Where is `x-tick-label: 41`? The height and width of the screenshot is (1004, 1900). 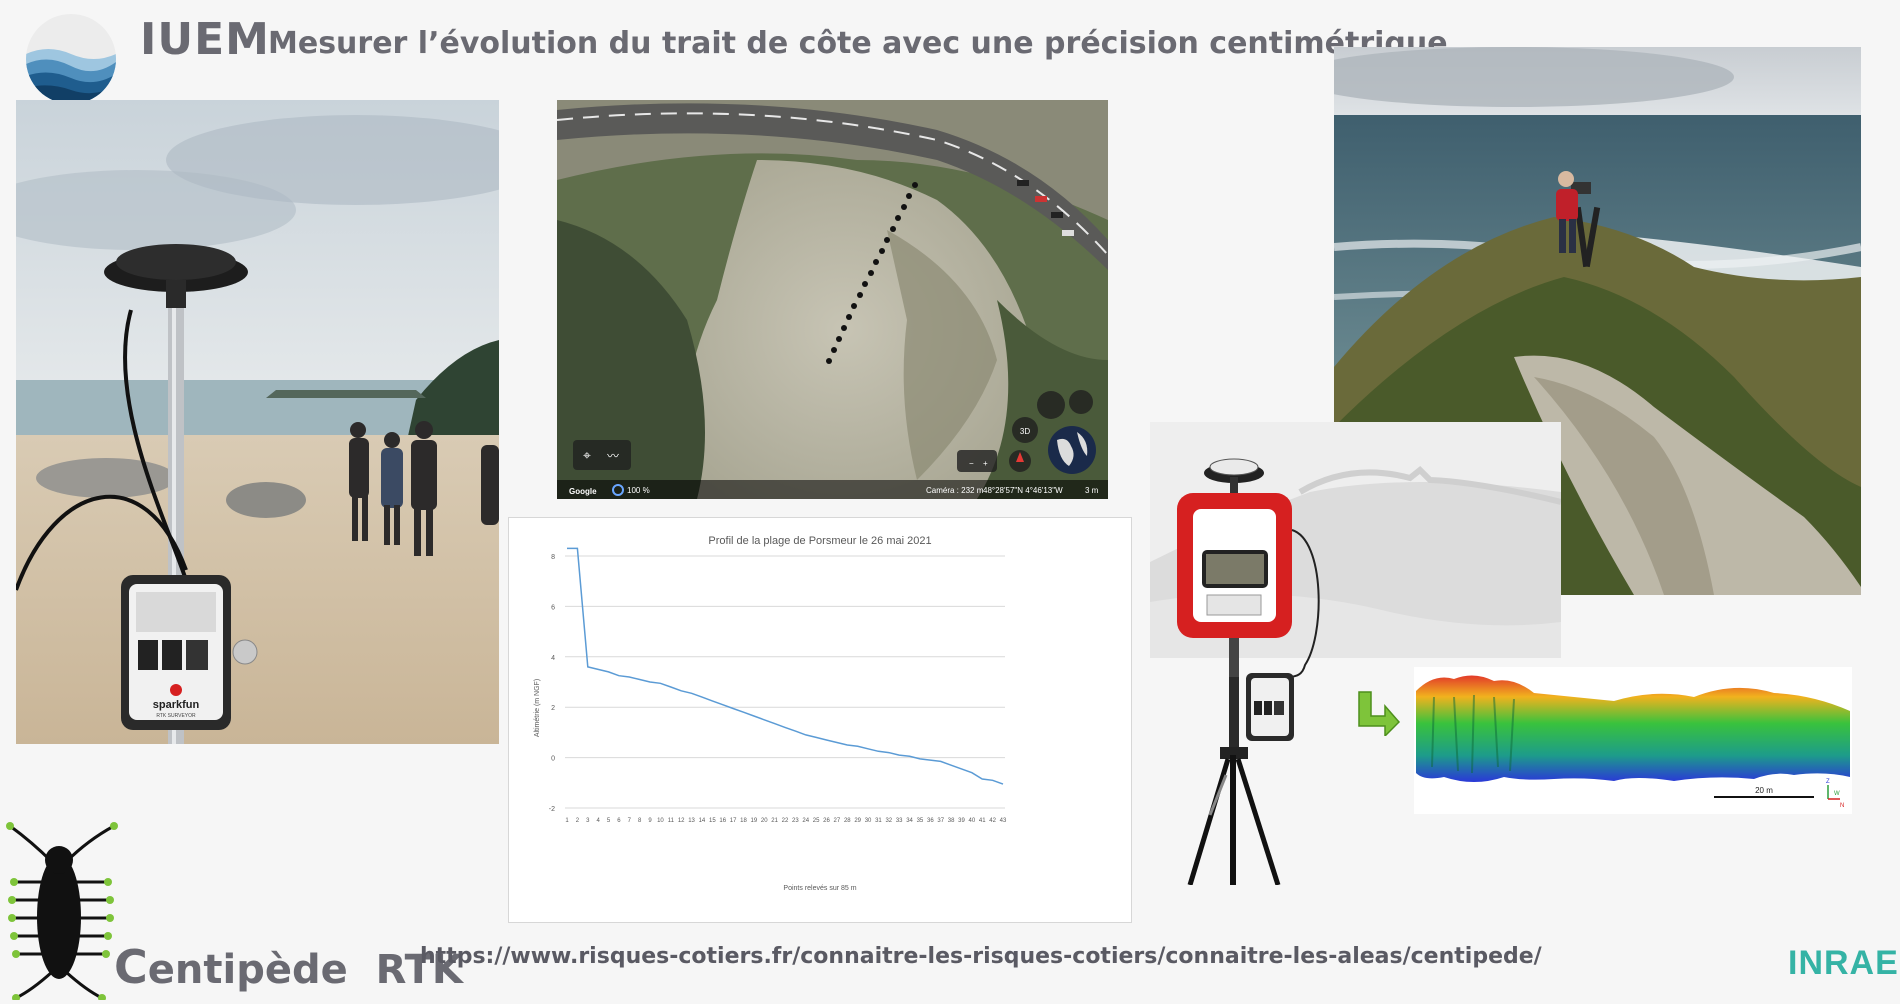 x-tick-label: 41 is located at coordinates (982, 821).